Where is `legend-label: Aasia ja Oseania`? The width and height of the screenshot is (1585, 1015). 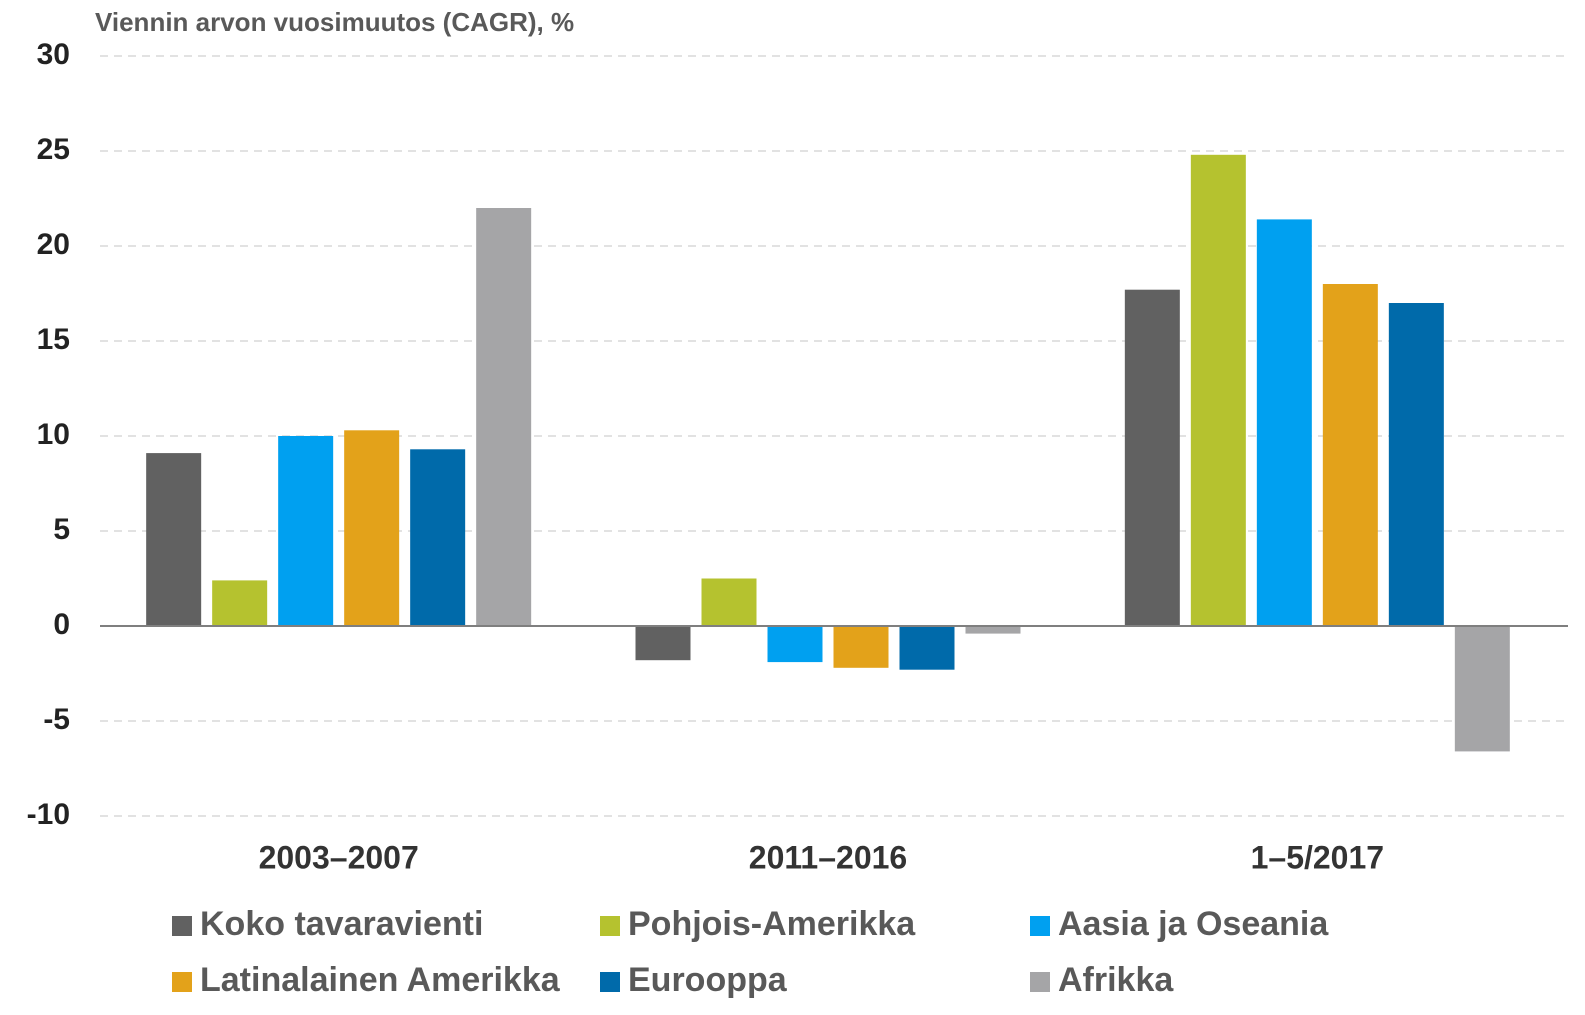
legend-label: Aasia ja Oseania is located at coordinates (1193, 924).